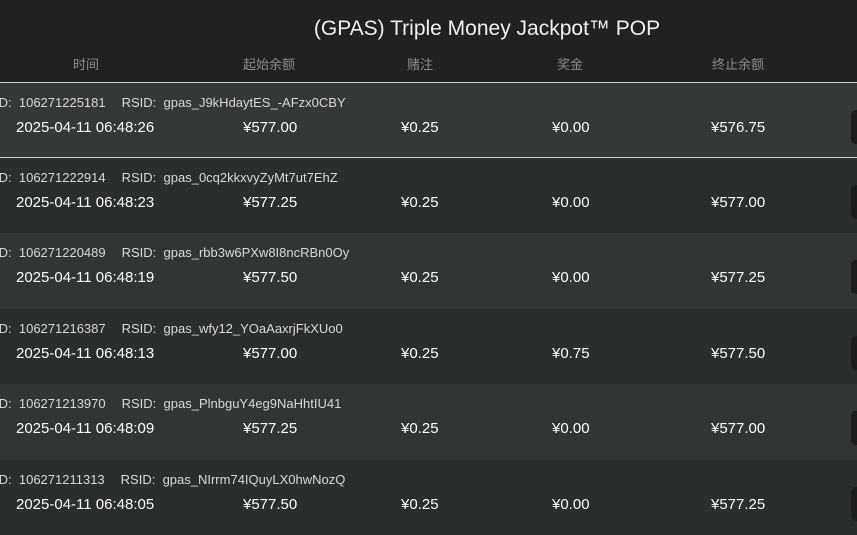  Describe the element at coordinates (738, 353) in the screenshot. I see `end-balance: ¥577.50` at that location.